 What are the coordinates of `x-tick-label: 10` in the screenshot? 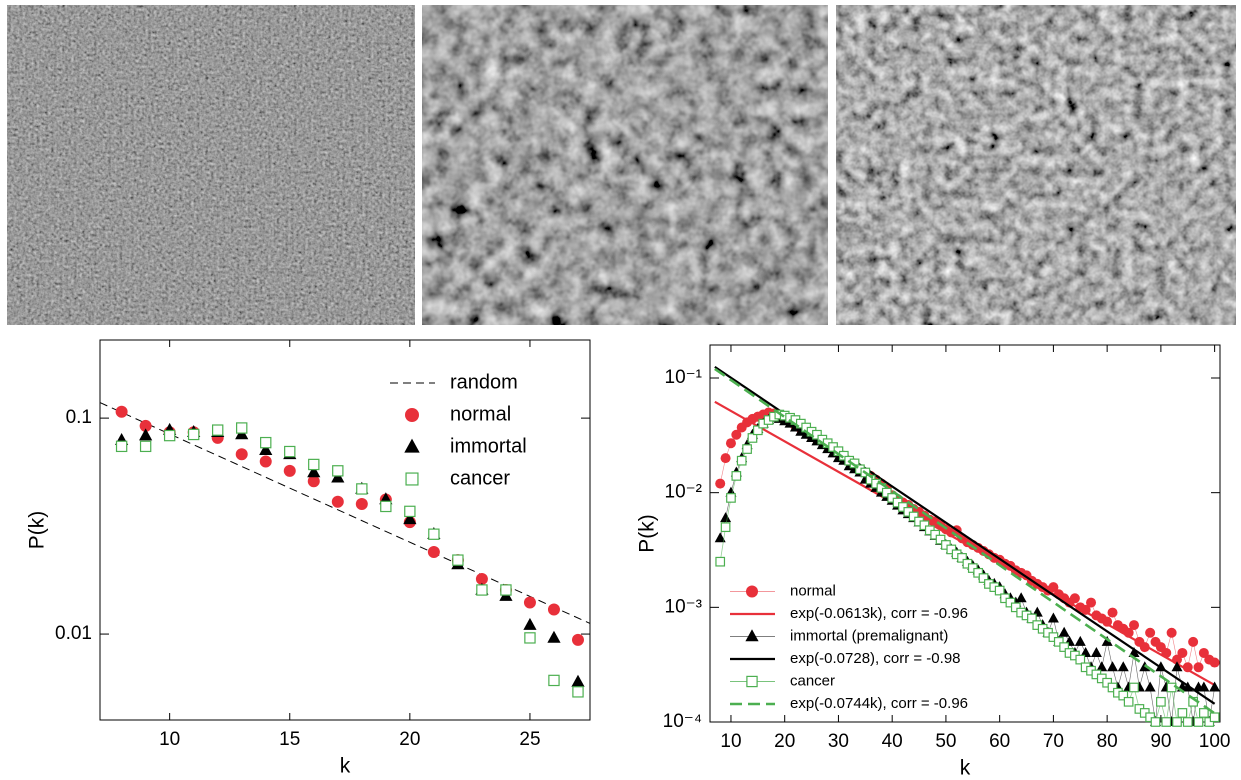 It's located at (169, 739).